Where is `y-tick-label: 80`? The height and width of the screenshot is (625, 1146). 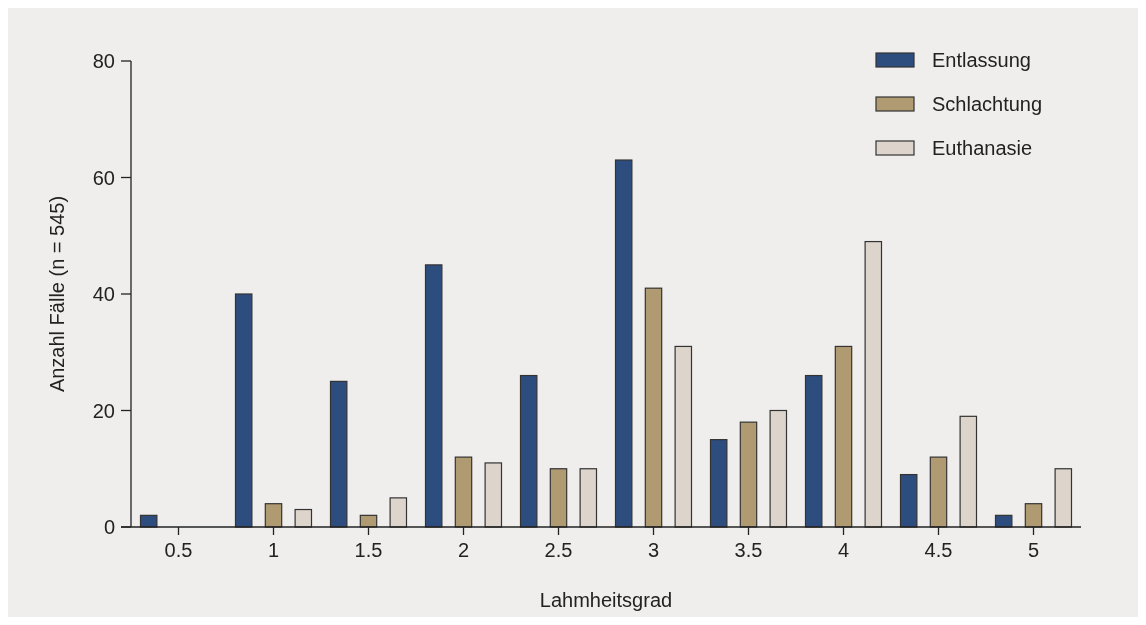 y-tick-label: 80 is located at coordinates (103, 61).